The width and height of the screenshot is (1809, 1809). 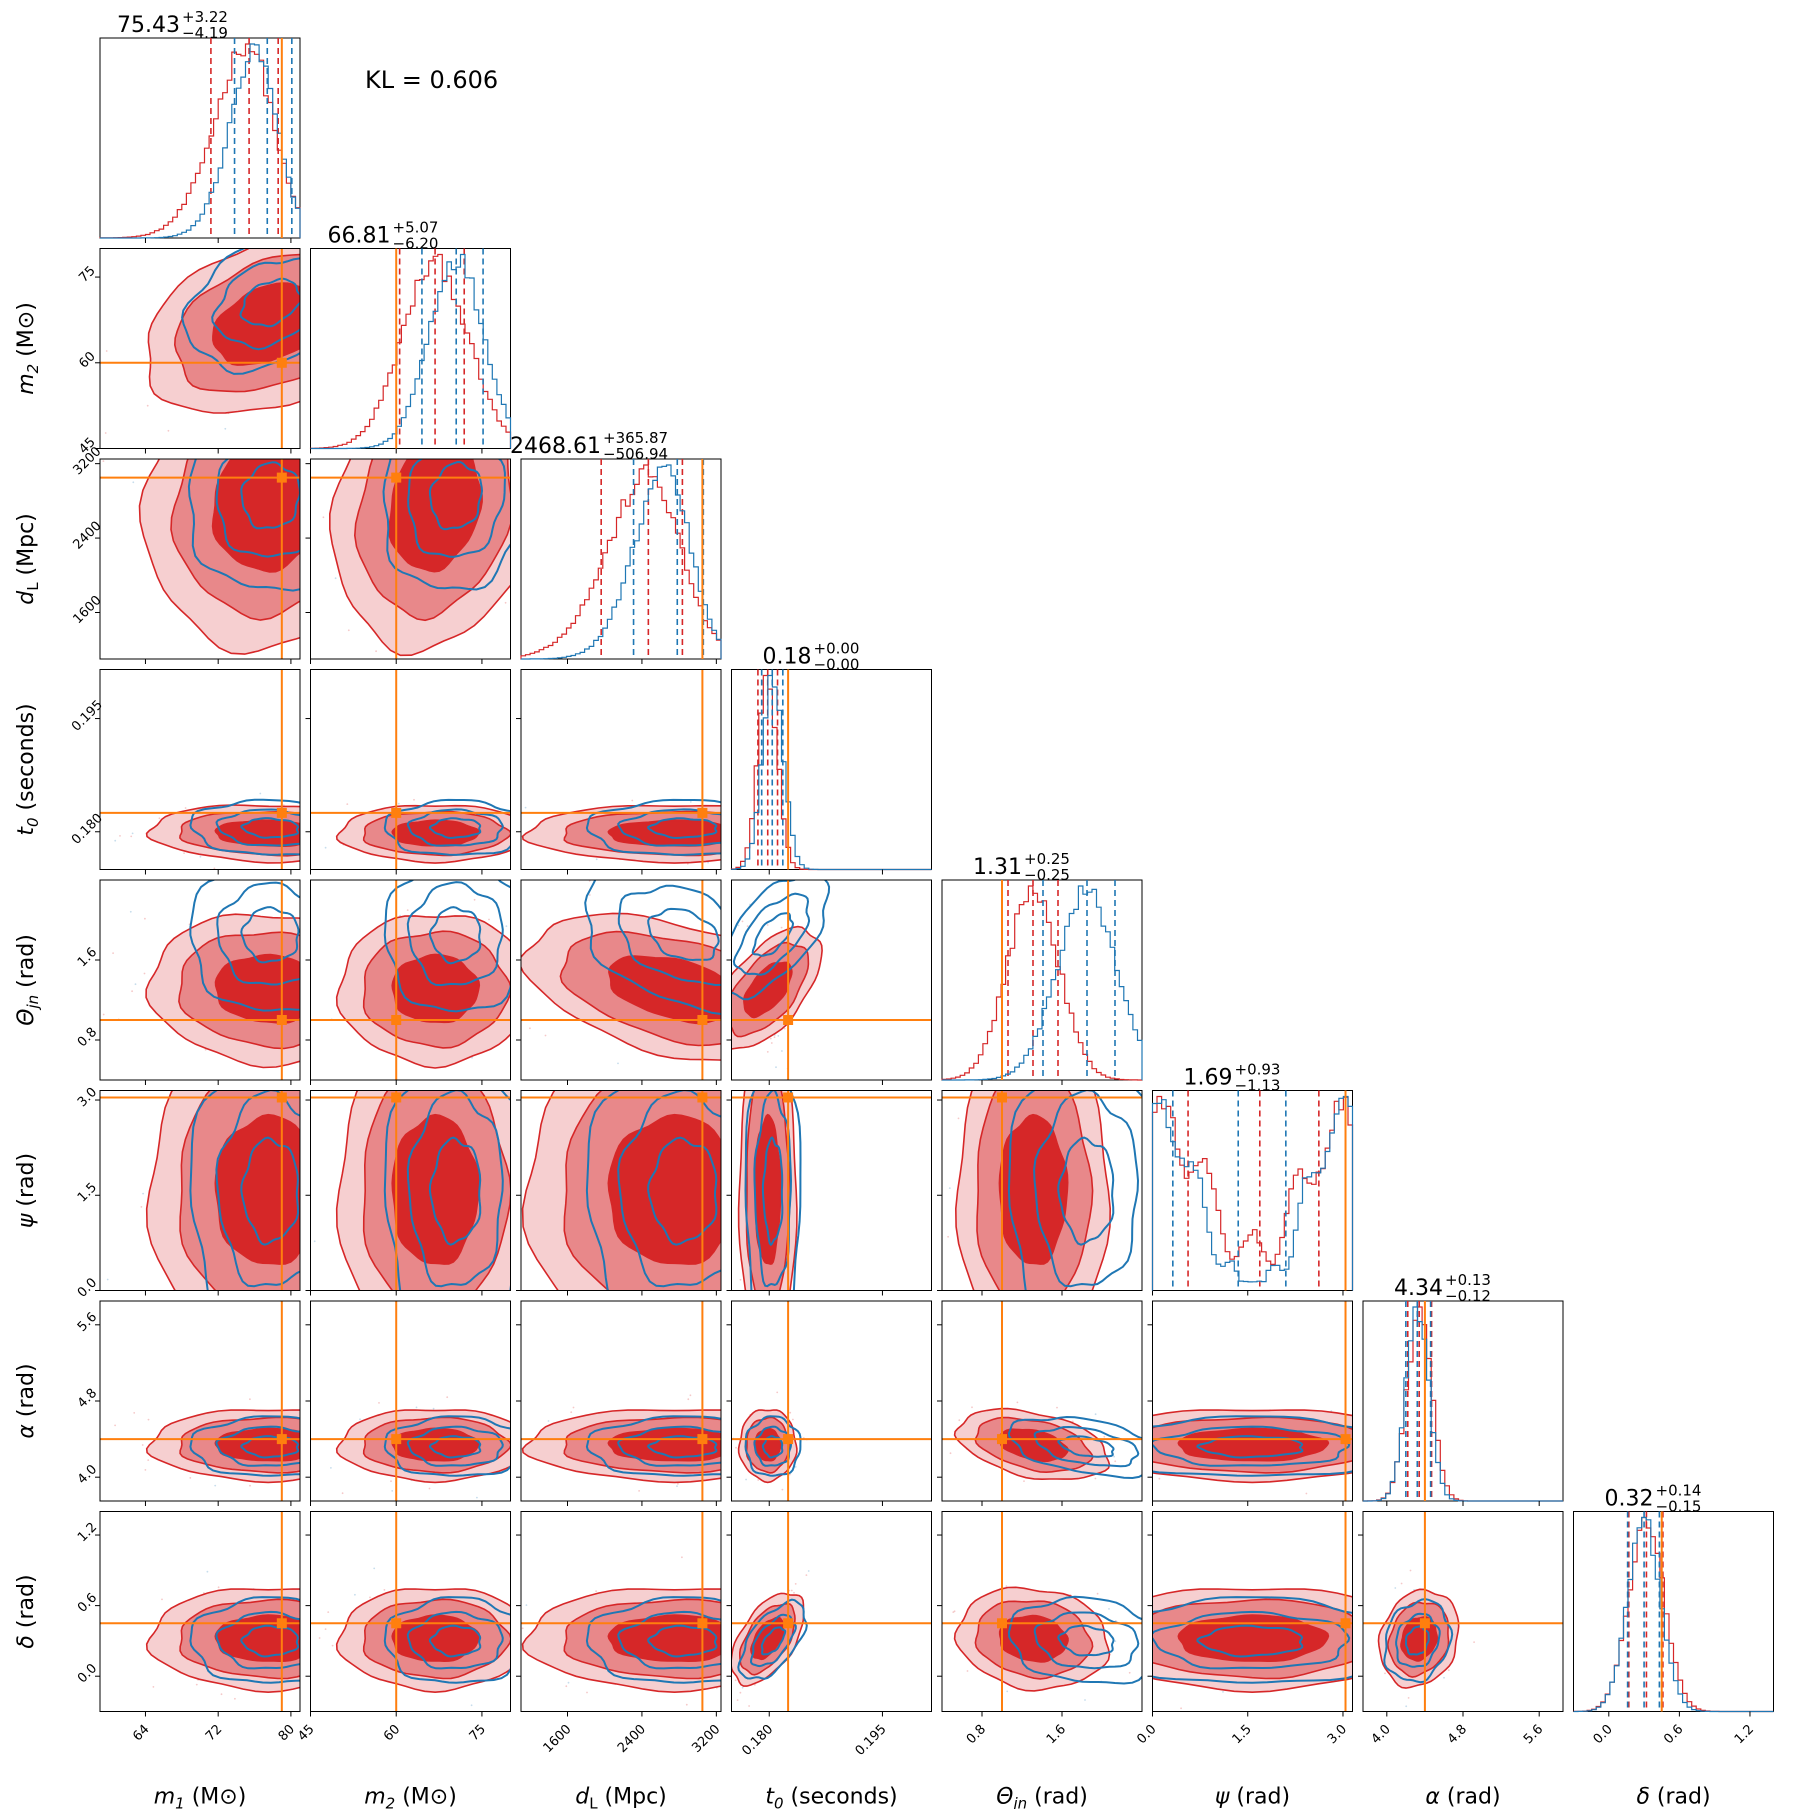 I want to click on y-tick-label-psi: 1.5, so click(x=87, y=1192).